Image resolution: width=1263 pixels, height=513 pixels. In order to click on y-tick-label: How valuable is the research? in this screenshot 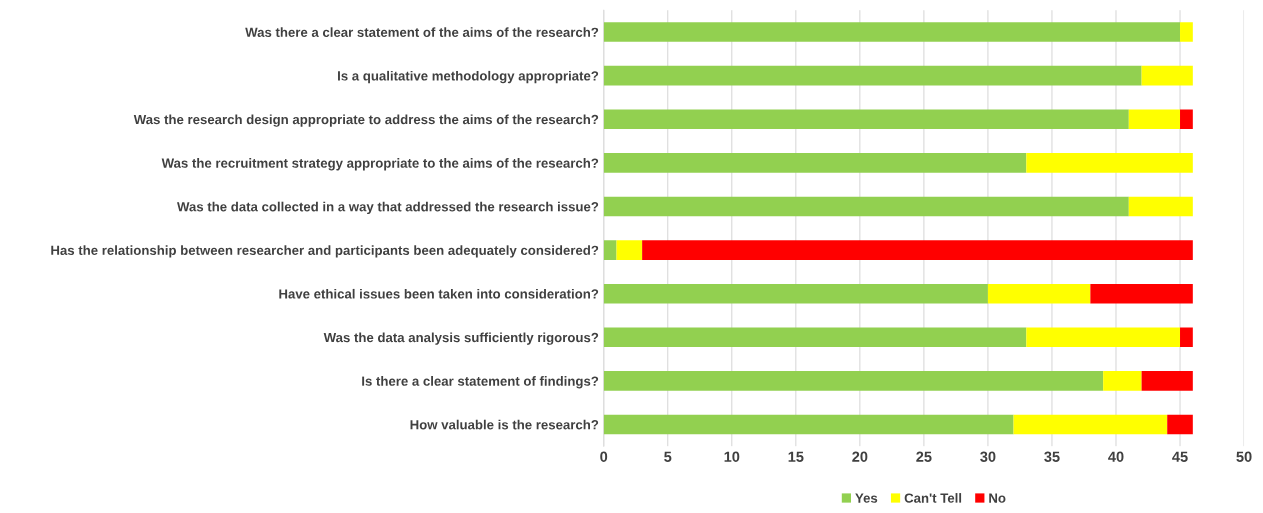, I will do `click(504, 424)`.